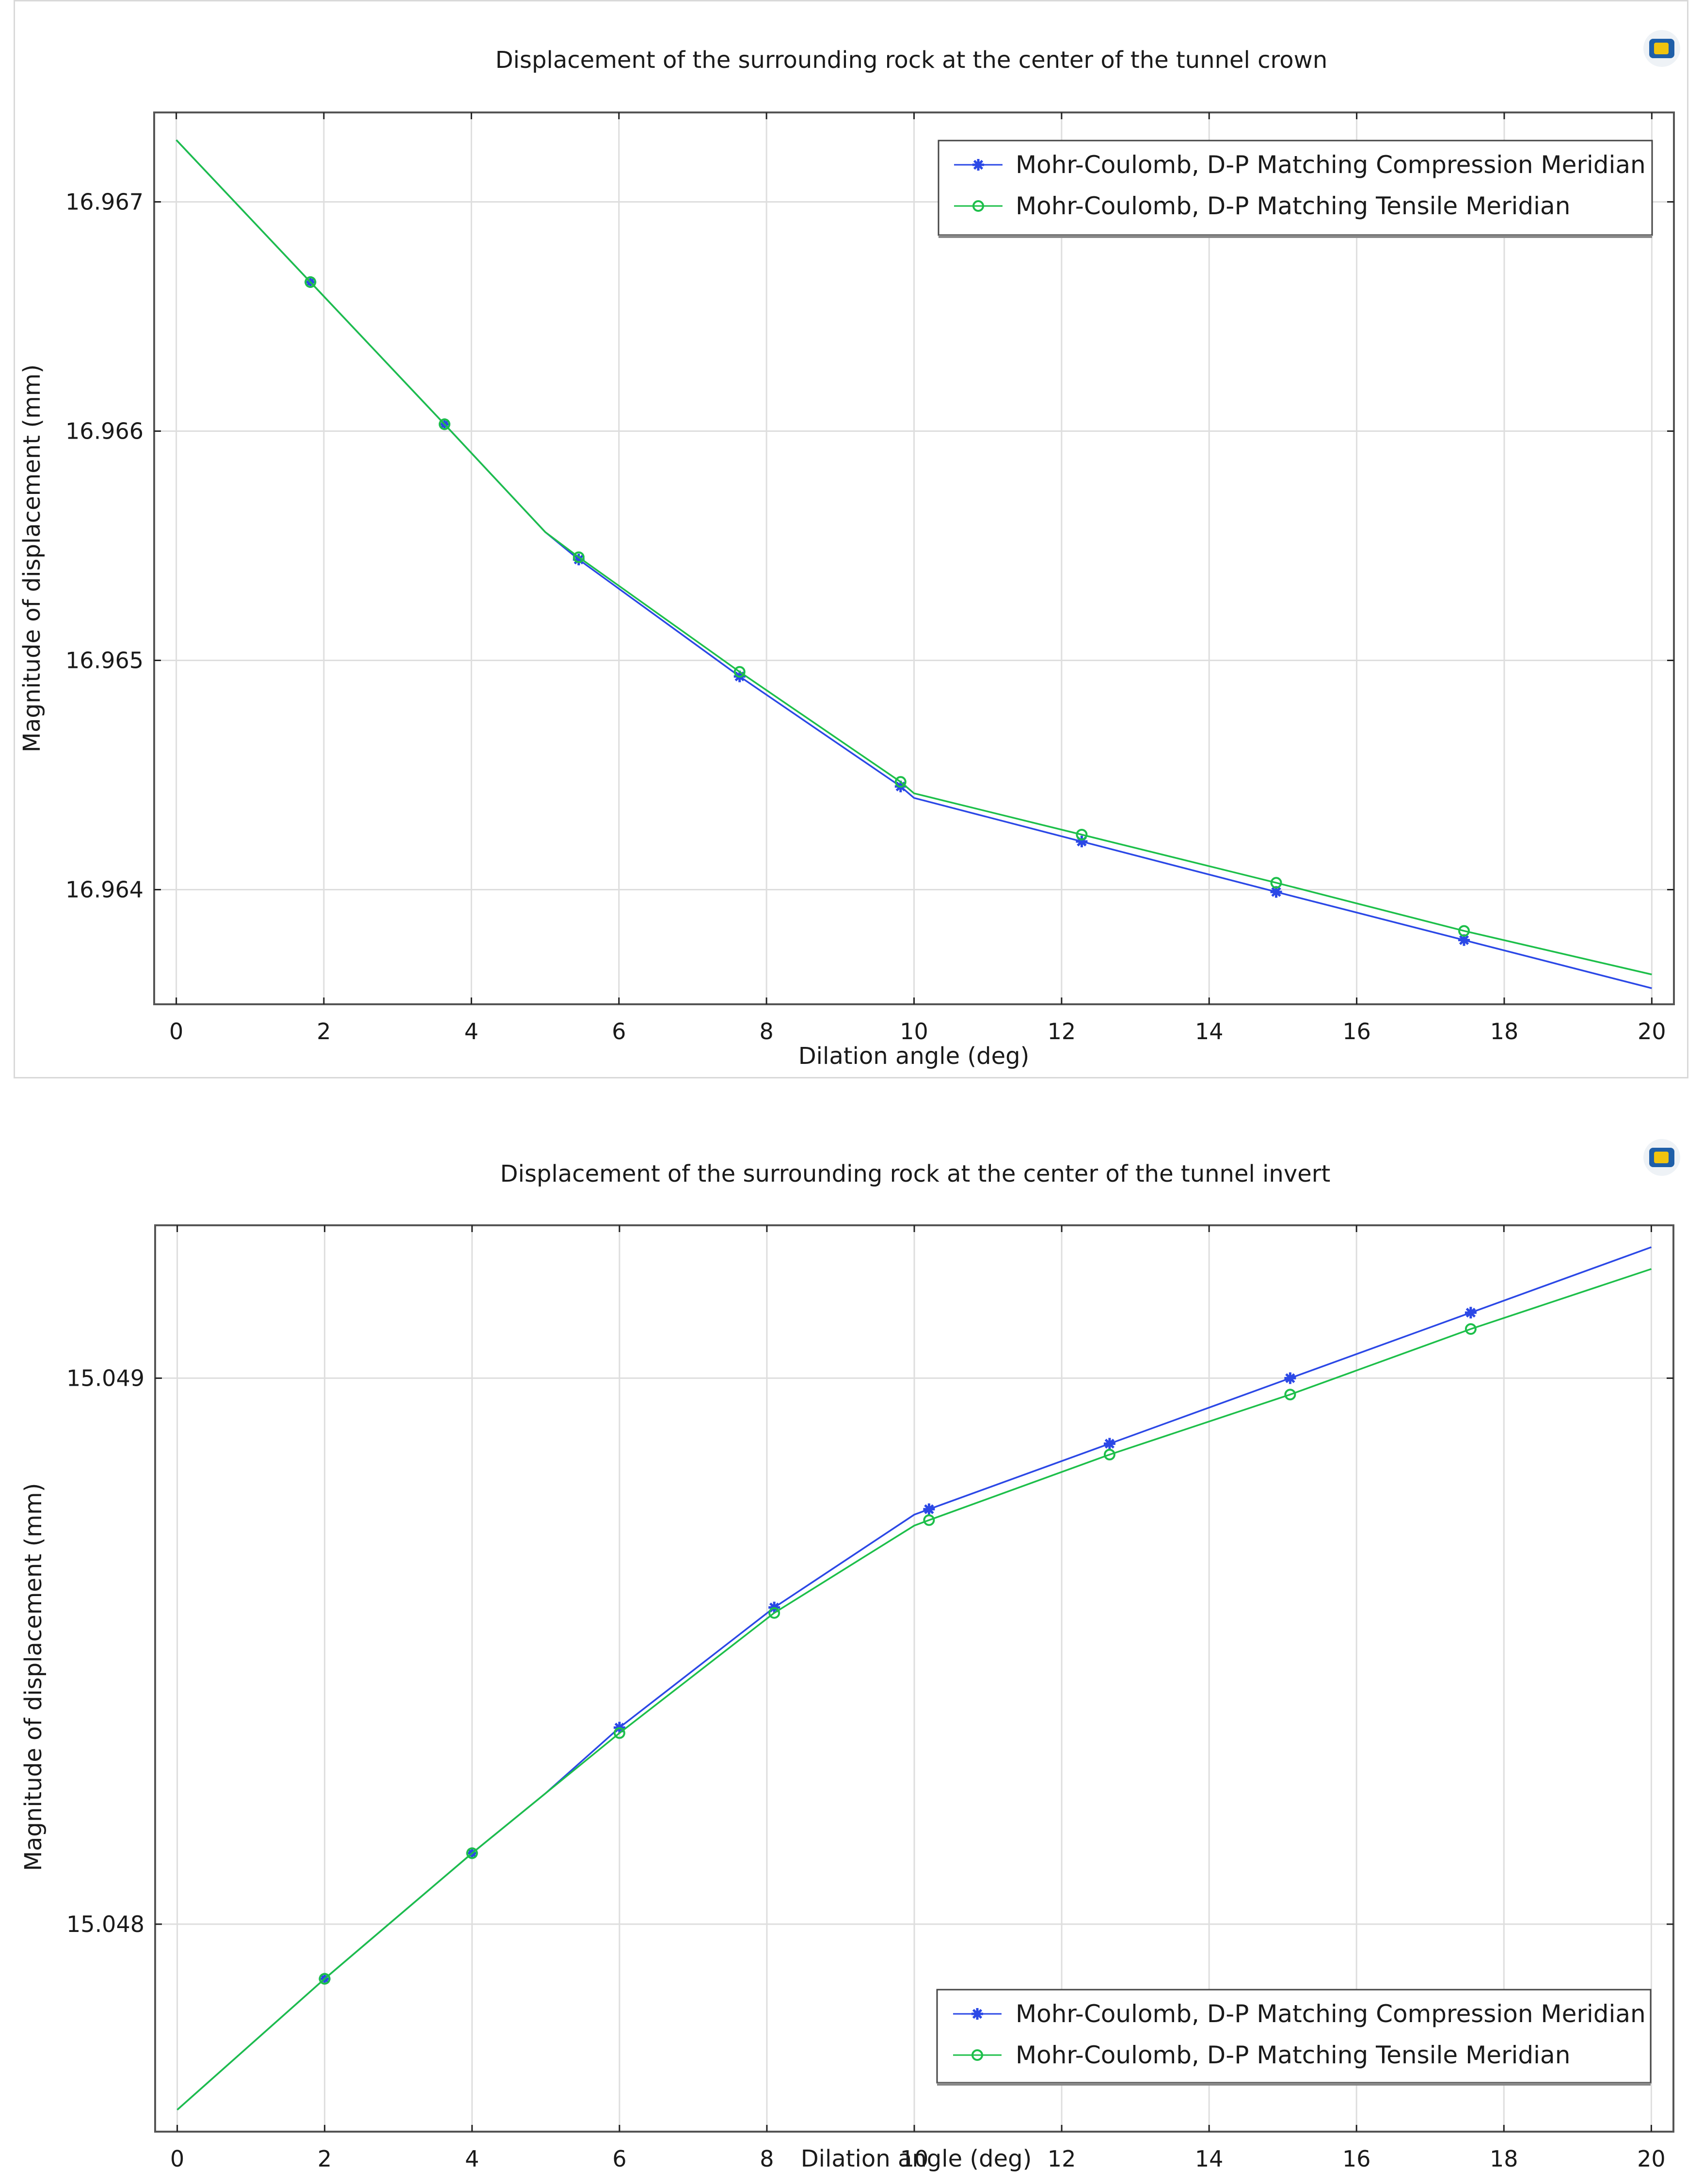  I want to click on y-tick-label: 16.964, so click(104, 889).